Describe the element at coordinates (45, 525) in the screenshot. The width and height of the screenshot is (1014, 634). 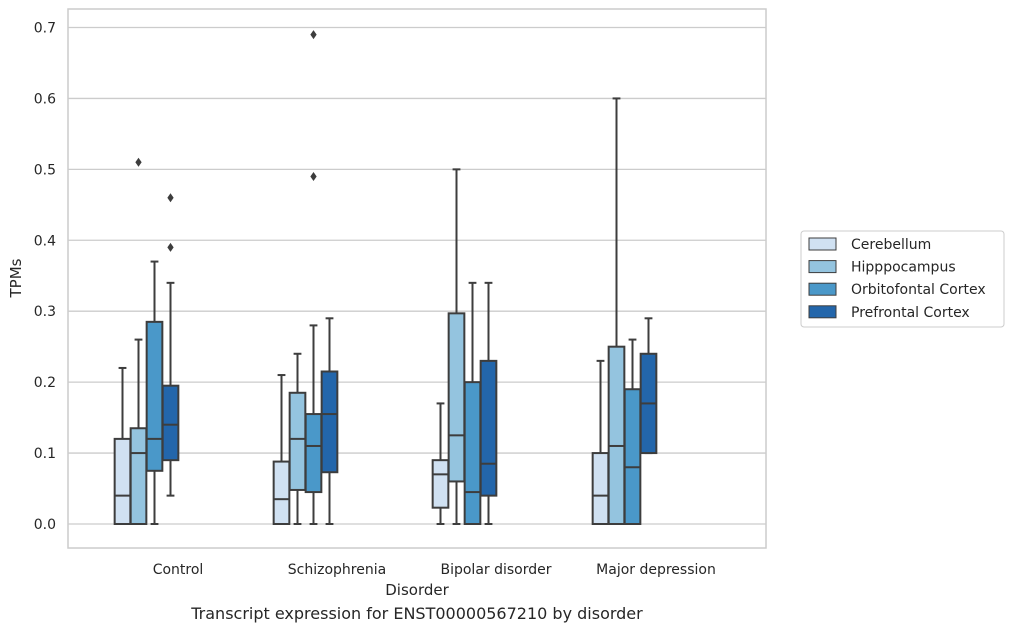
I see `y-tick-label: 0.0` at that location.